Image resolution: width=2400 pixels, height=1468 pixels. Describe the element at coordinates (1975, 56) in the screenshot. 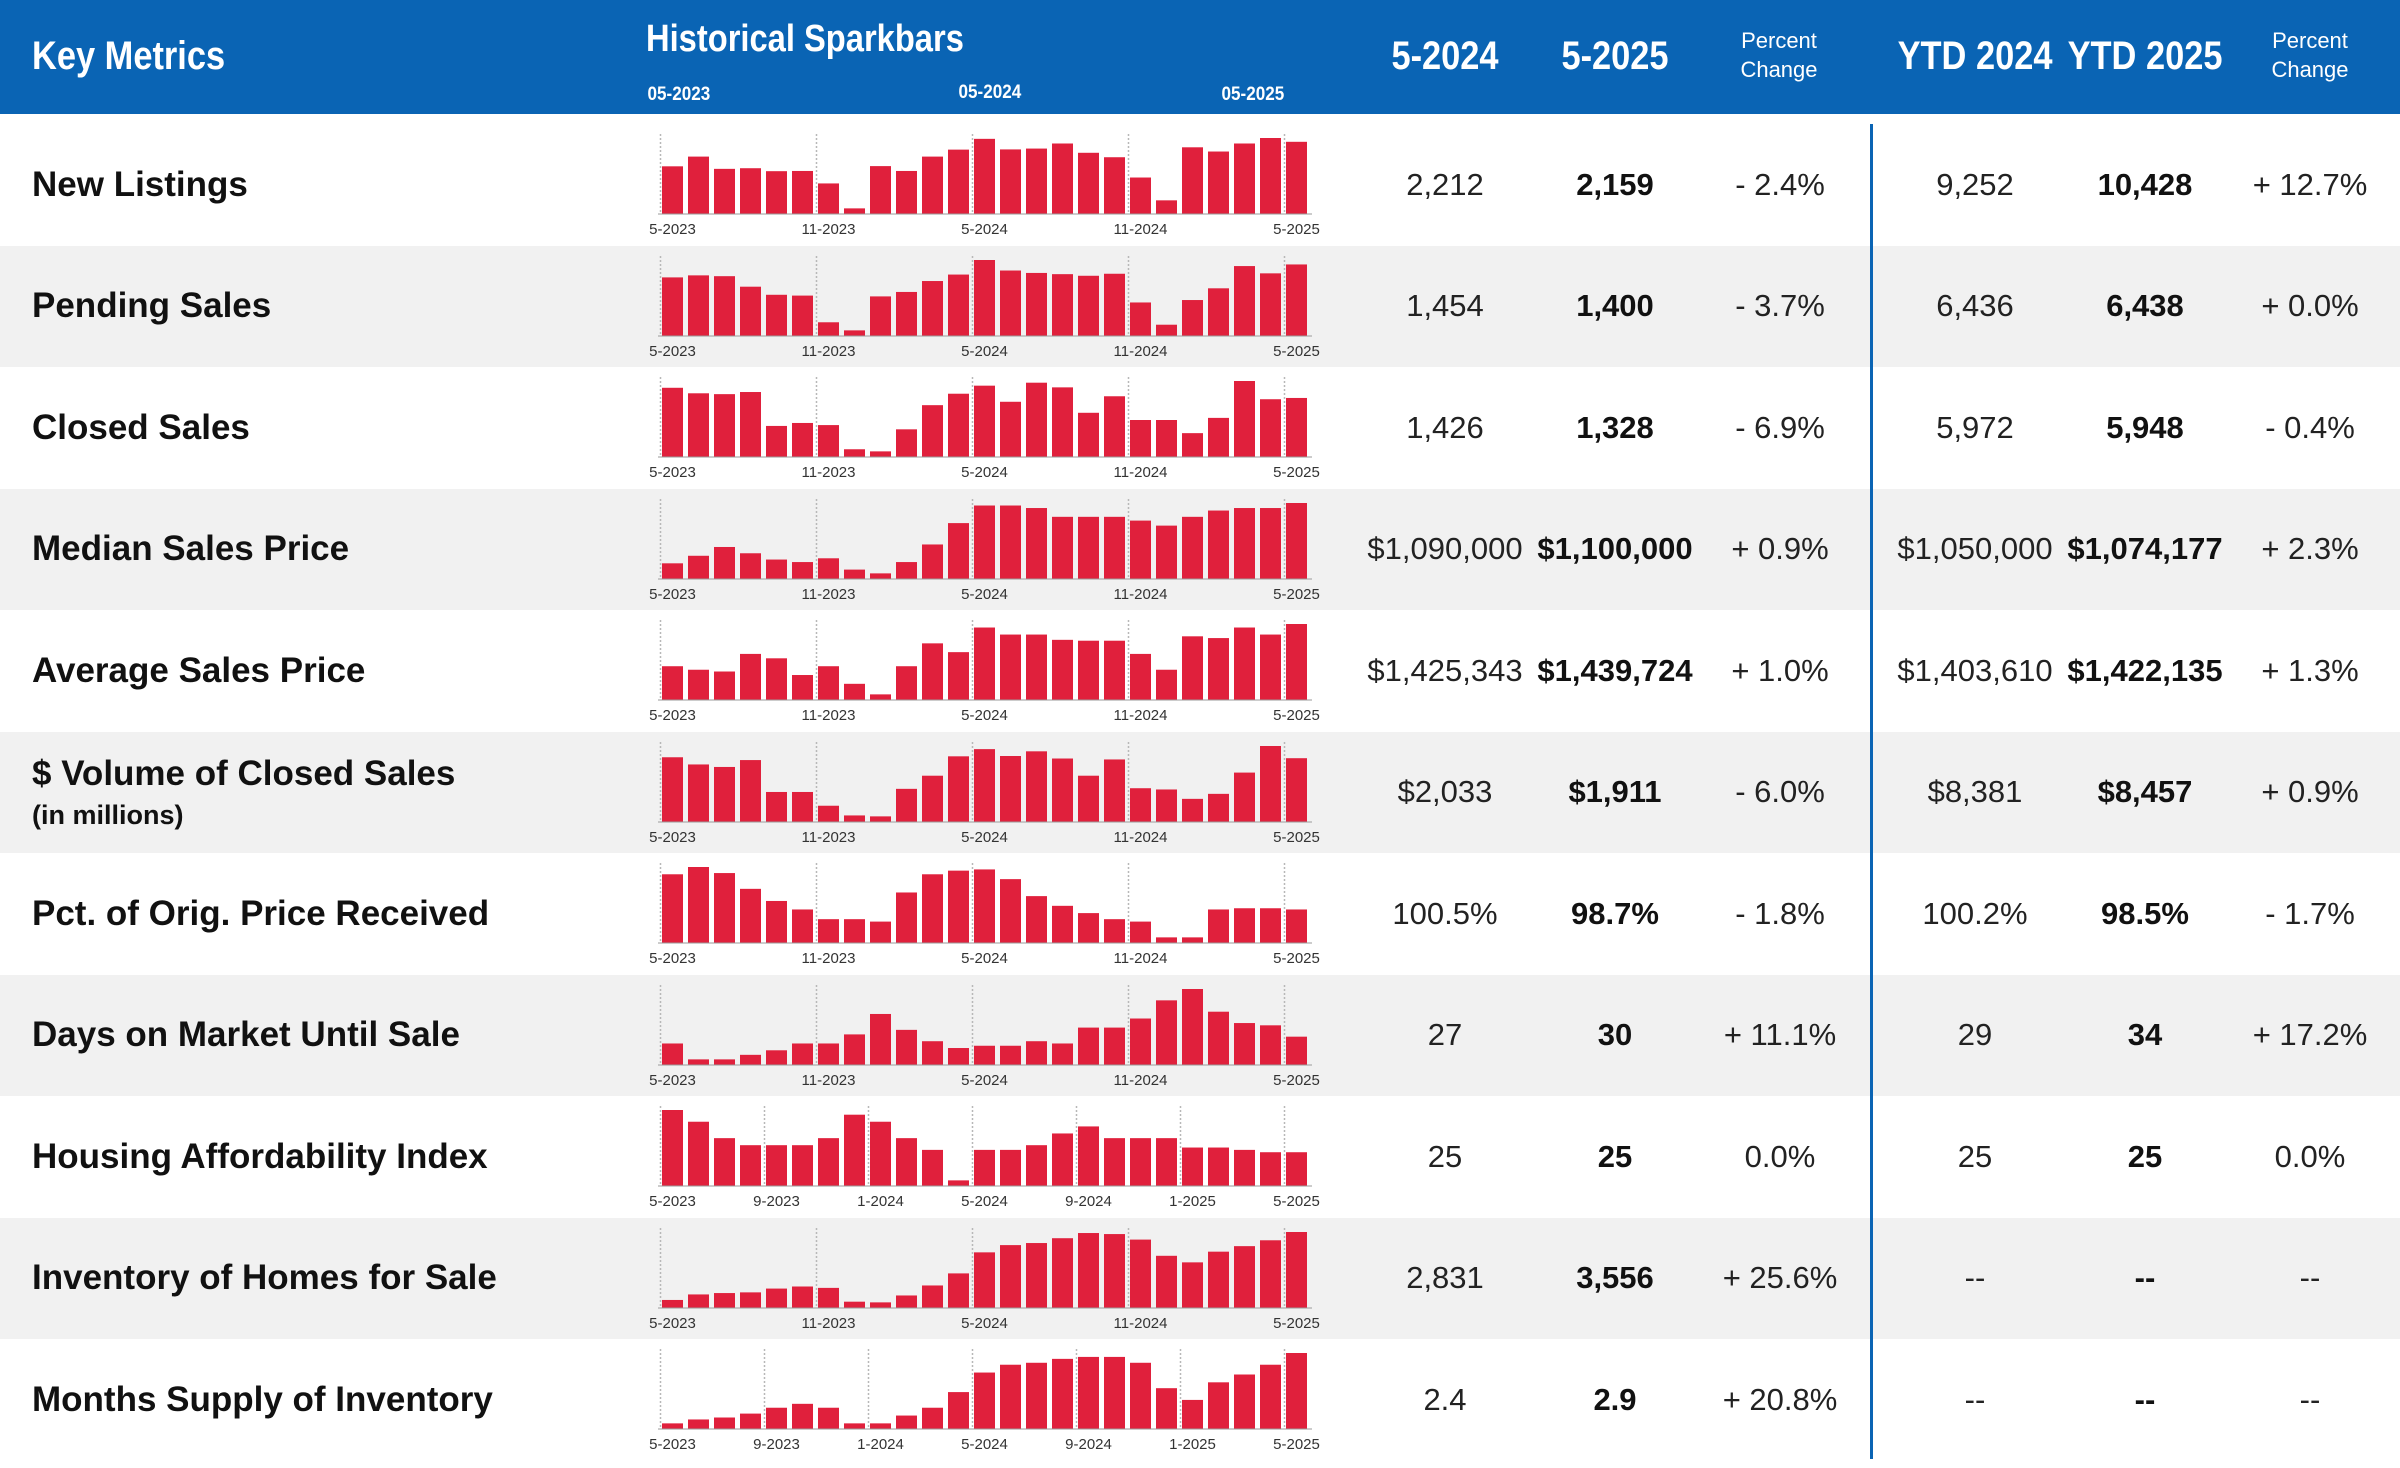

I see `col-header-ytd-2024: YTD 2024` at that location.